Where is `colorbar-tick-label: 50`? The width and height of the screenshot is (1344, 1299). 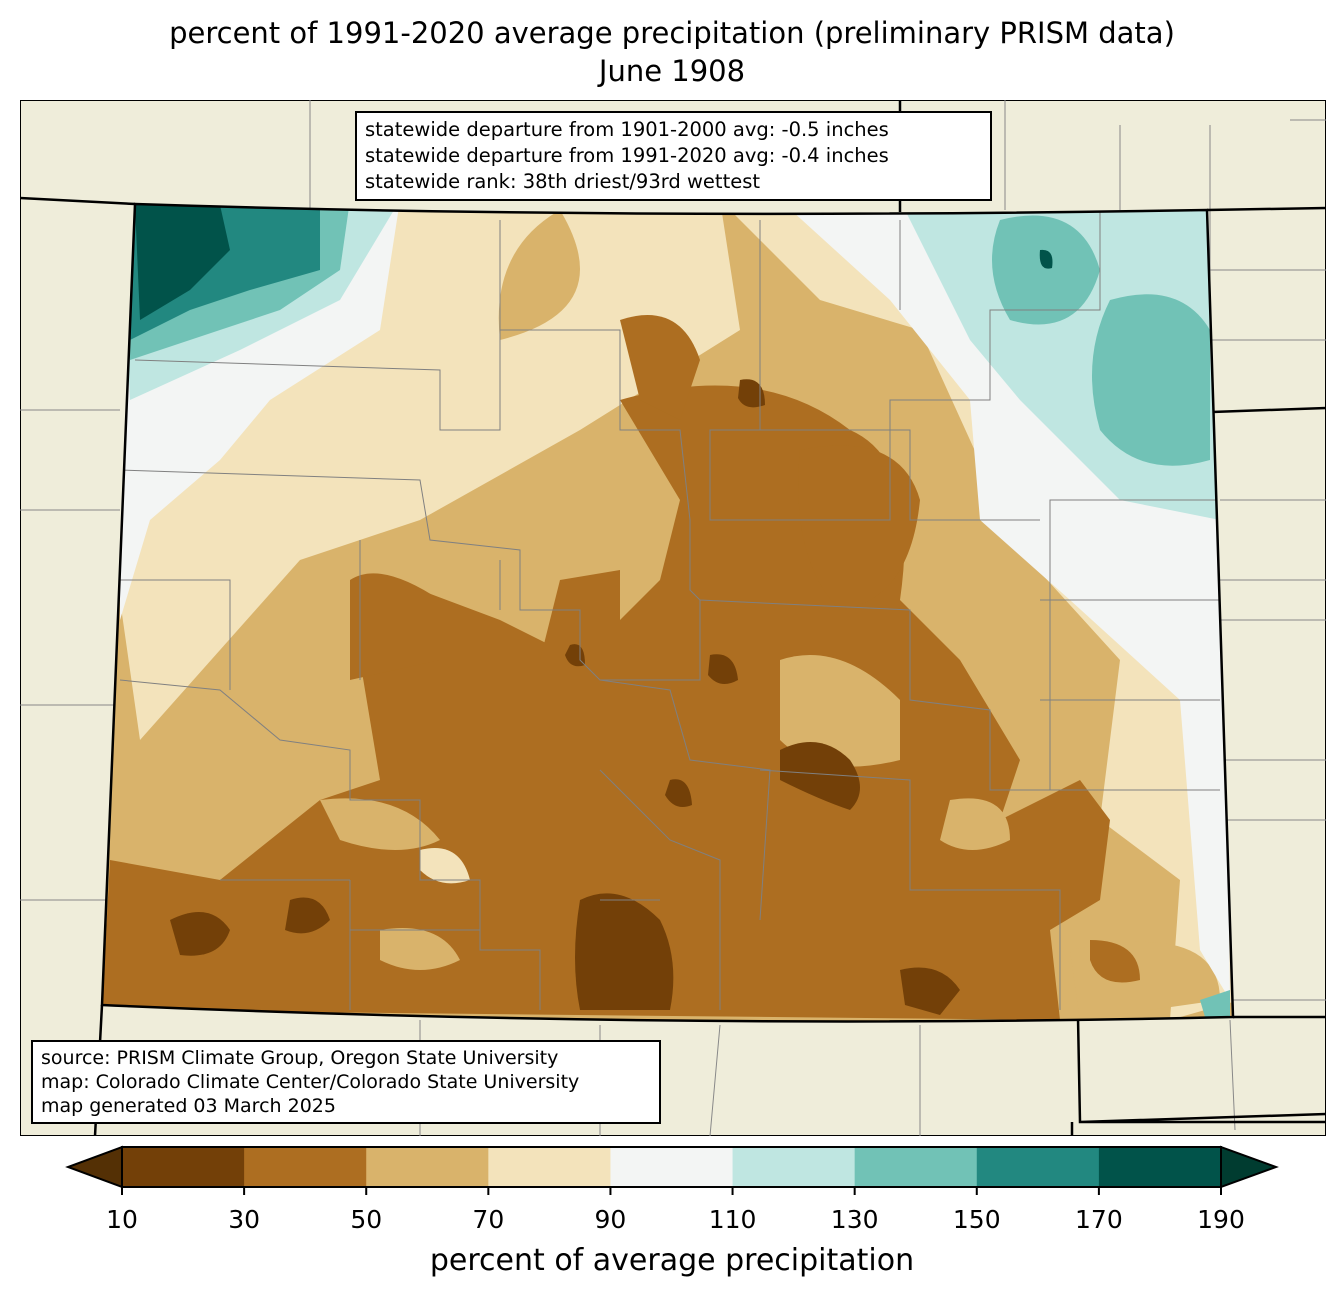 colorbar-tick-label: 50 is located at coordinates (366, 1219).